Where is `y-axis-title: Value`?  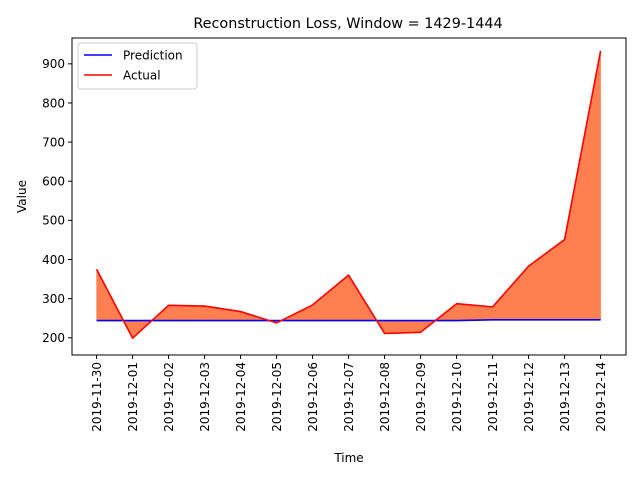
y-axis-title: Value is located at coordinates (22, 196).